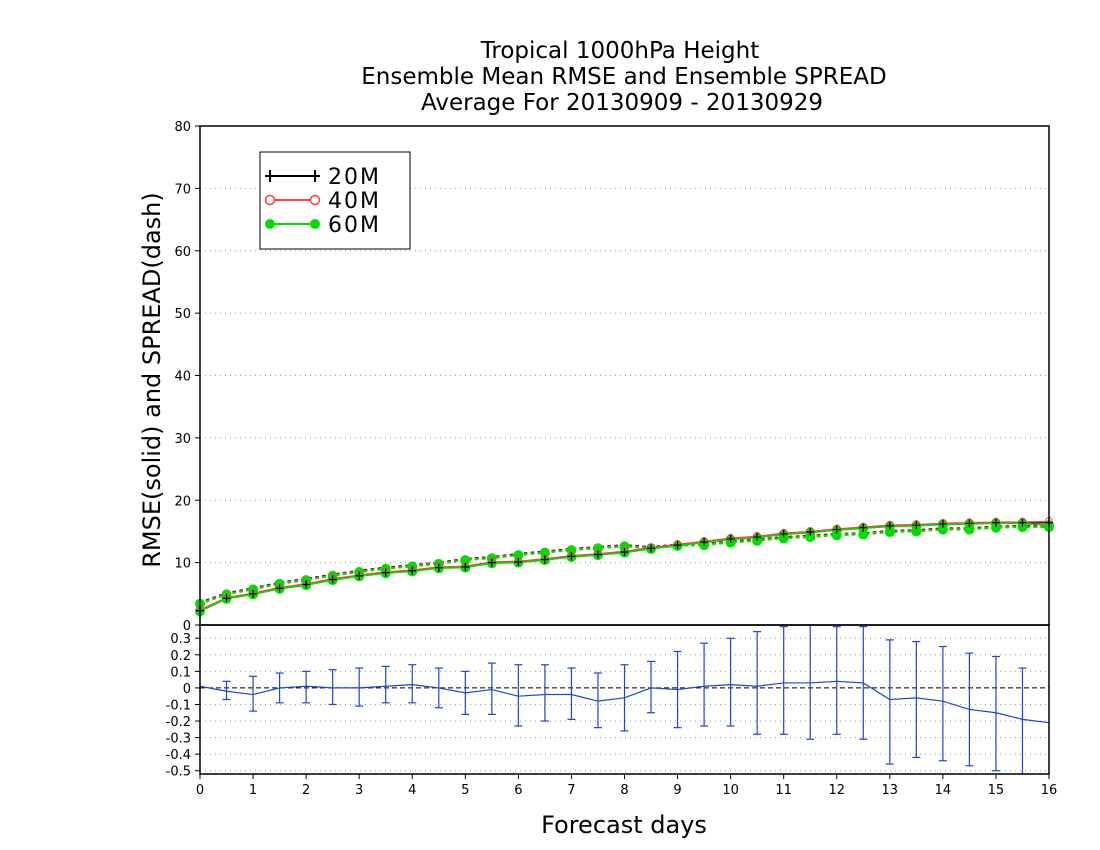 The width and height of the screenshot is (1100, 850). I want to click on rmse-line-20M, so click(624, 566).